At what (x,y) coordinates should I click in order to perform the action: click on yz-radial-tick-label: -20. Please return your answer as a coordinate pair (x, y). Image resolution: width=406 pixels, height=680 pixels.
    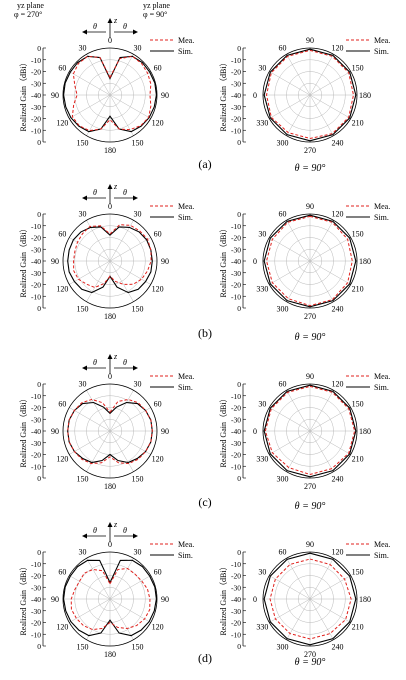
    Looking at the image, I should click on (36, 285).